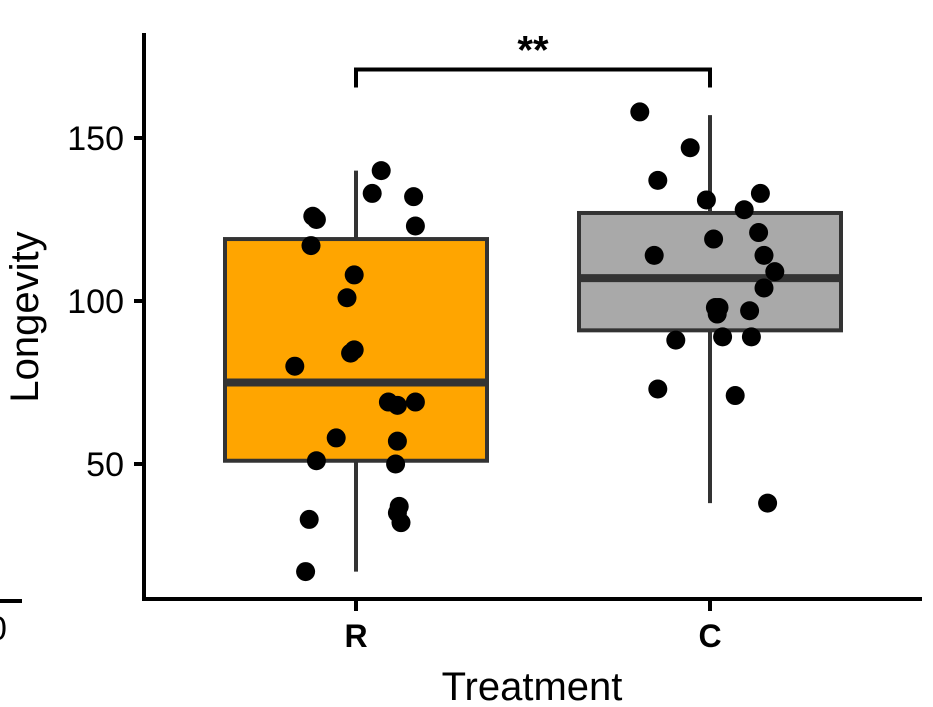 Image resolution: width=933 pixels, height=707 pixels. Describe the element at coordinates (25, 316) in the screenshot. I see `y-axis-title: Longevity` at that location.